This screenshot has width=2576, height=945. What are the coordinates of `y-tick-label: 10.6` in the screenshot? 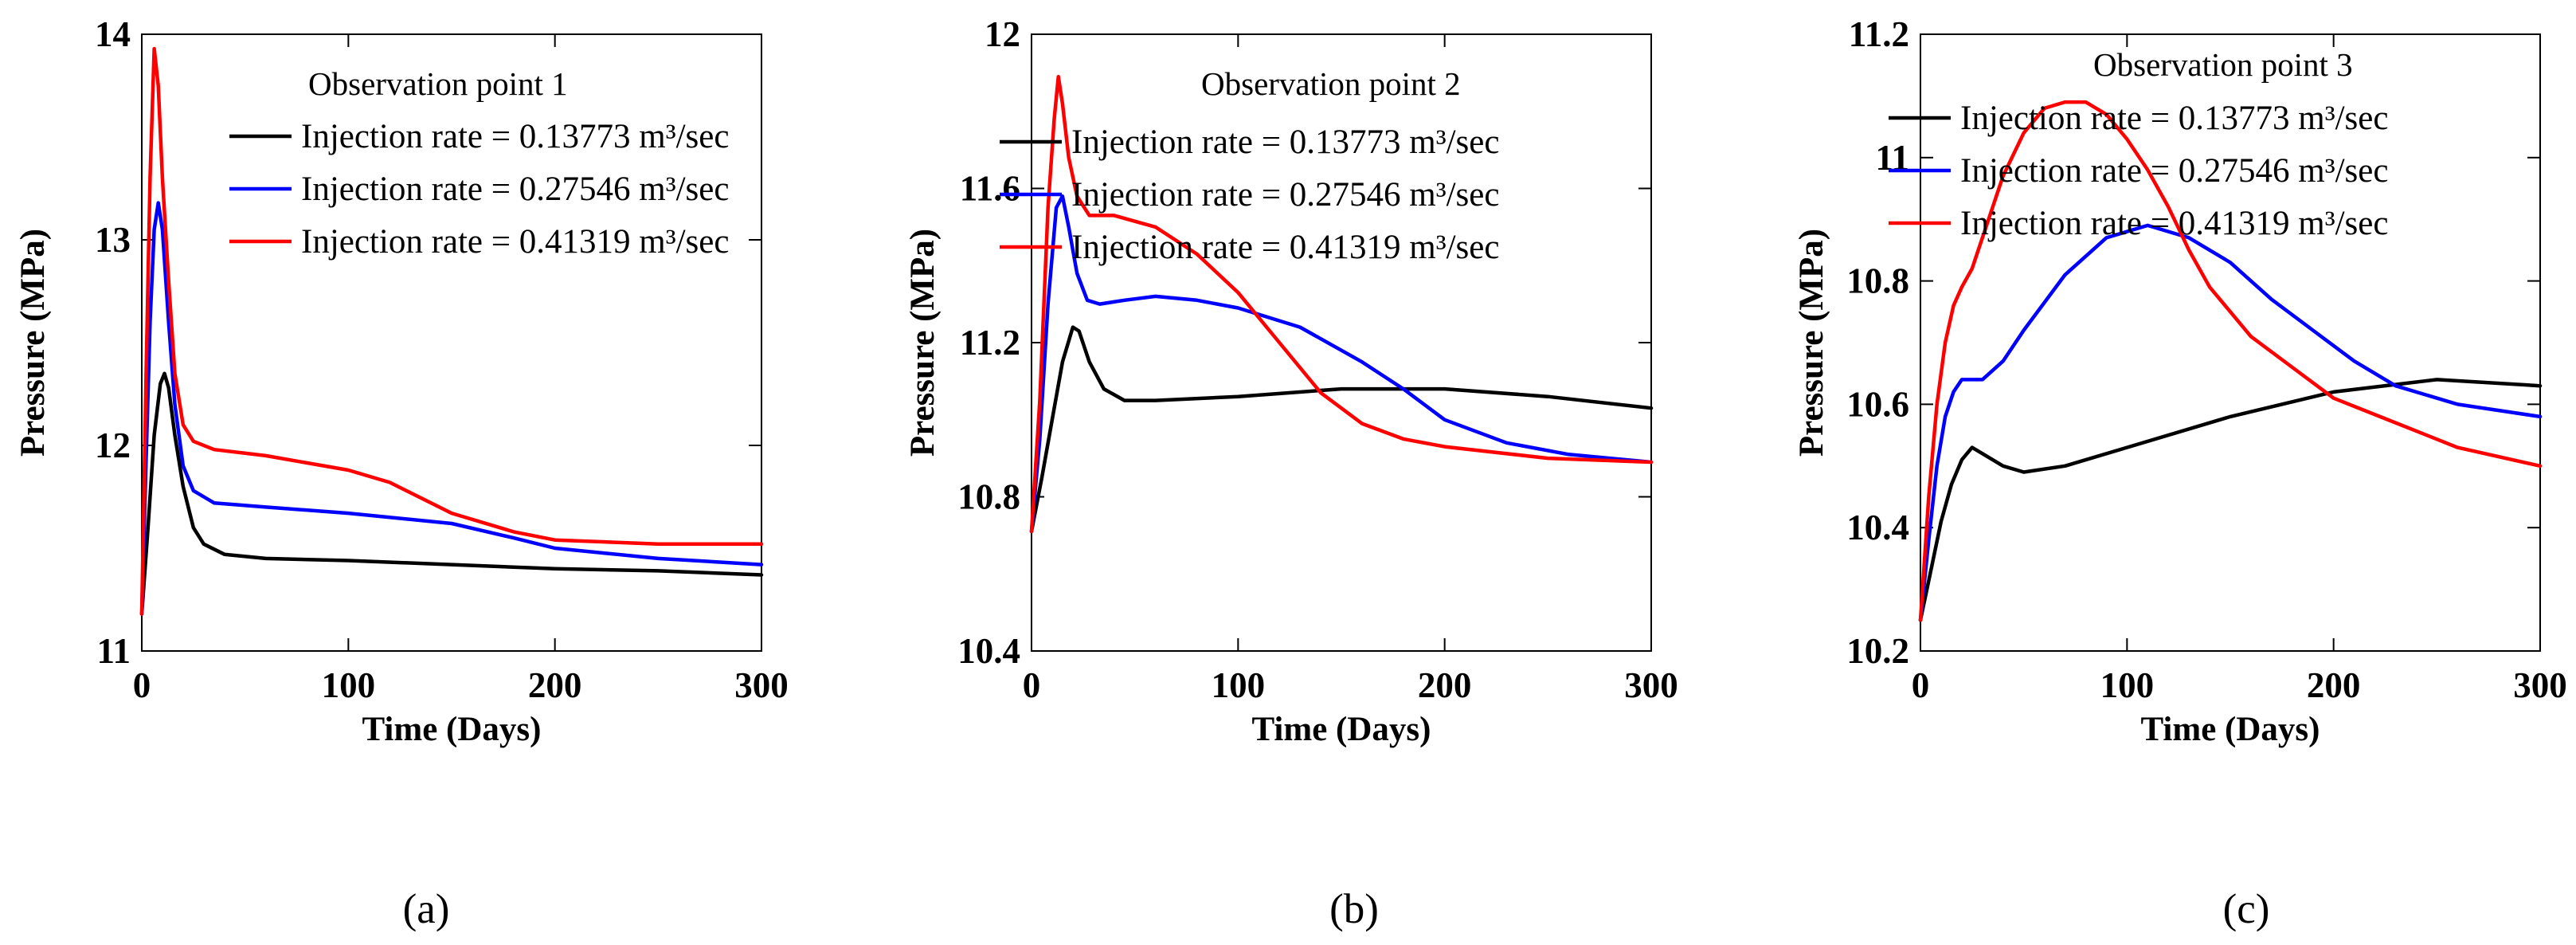 It's located at (1877, 404).